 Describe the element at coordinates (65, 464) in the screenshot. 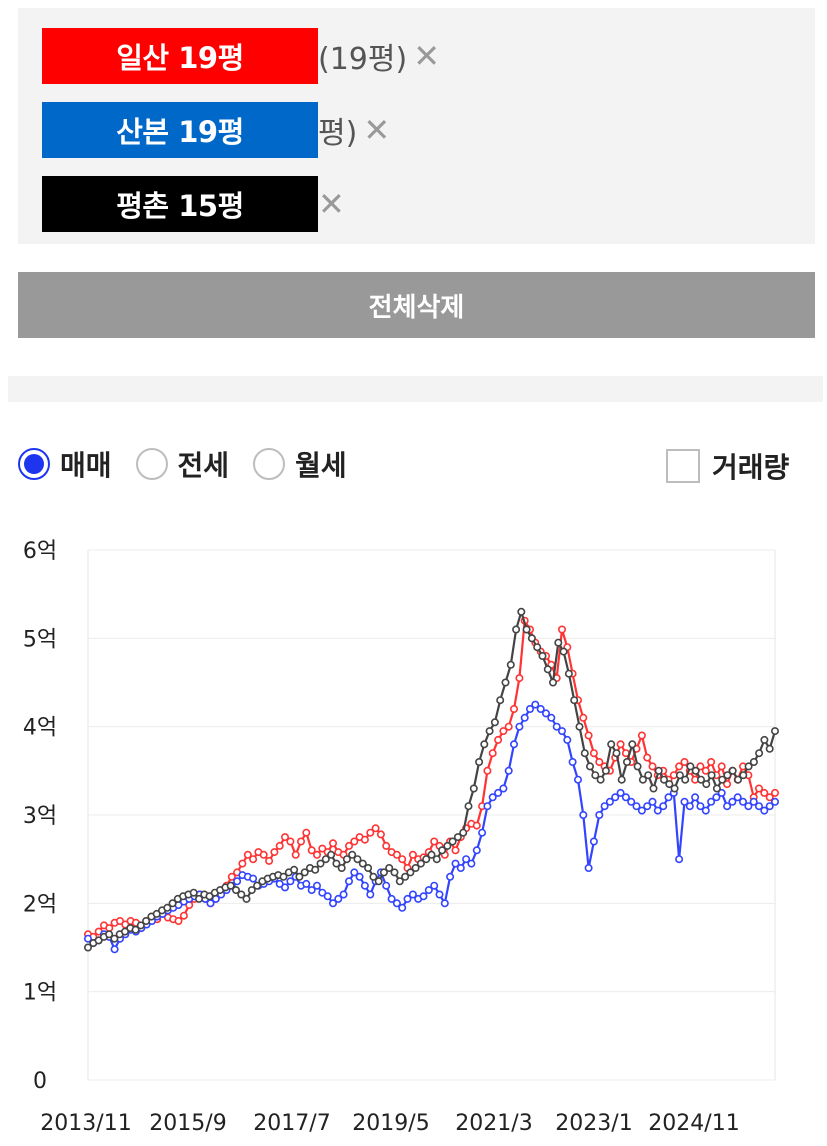

I see `radio-sale: 매매` at that location.